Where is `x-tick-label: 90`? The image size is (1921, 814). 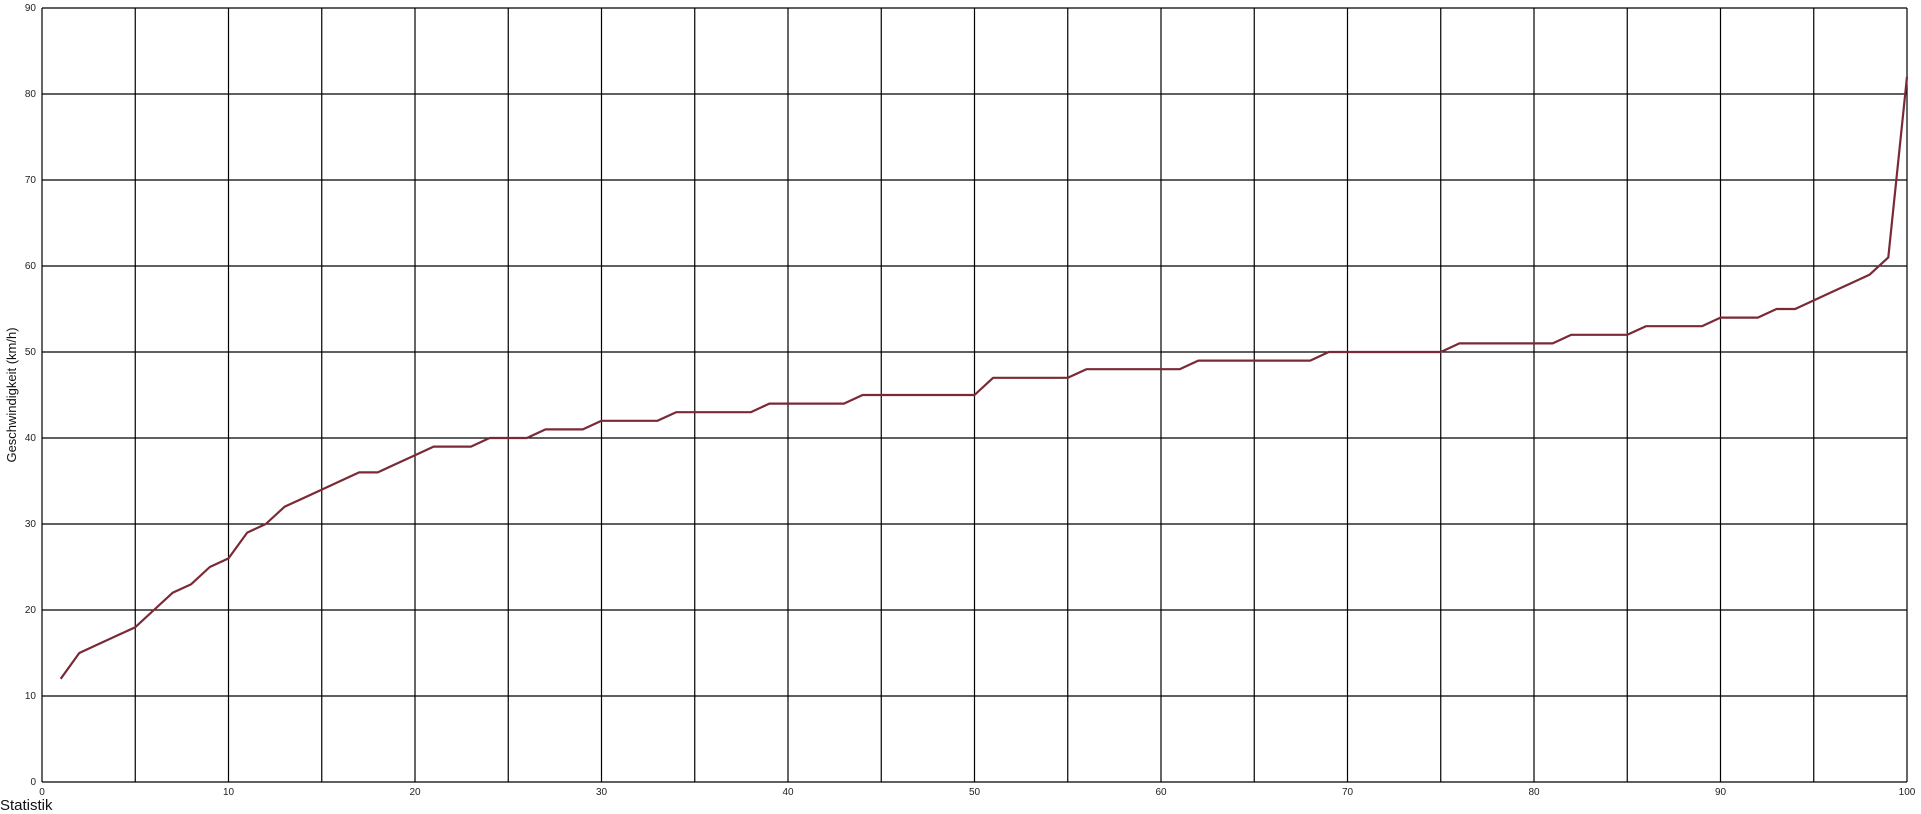
x-tick-label: 90 is located at coordinates (1721, 792).